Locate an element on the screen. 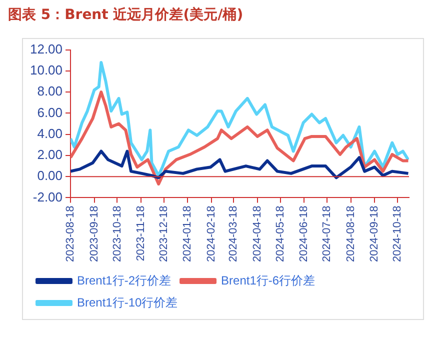  x-tick-label: 2024-04-18 is located at coordinates (257, 234).